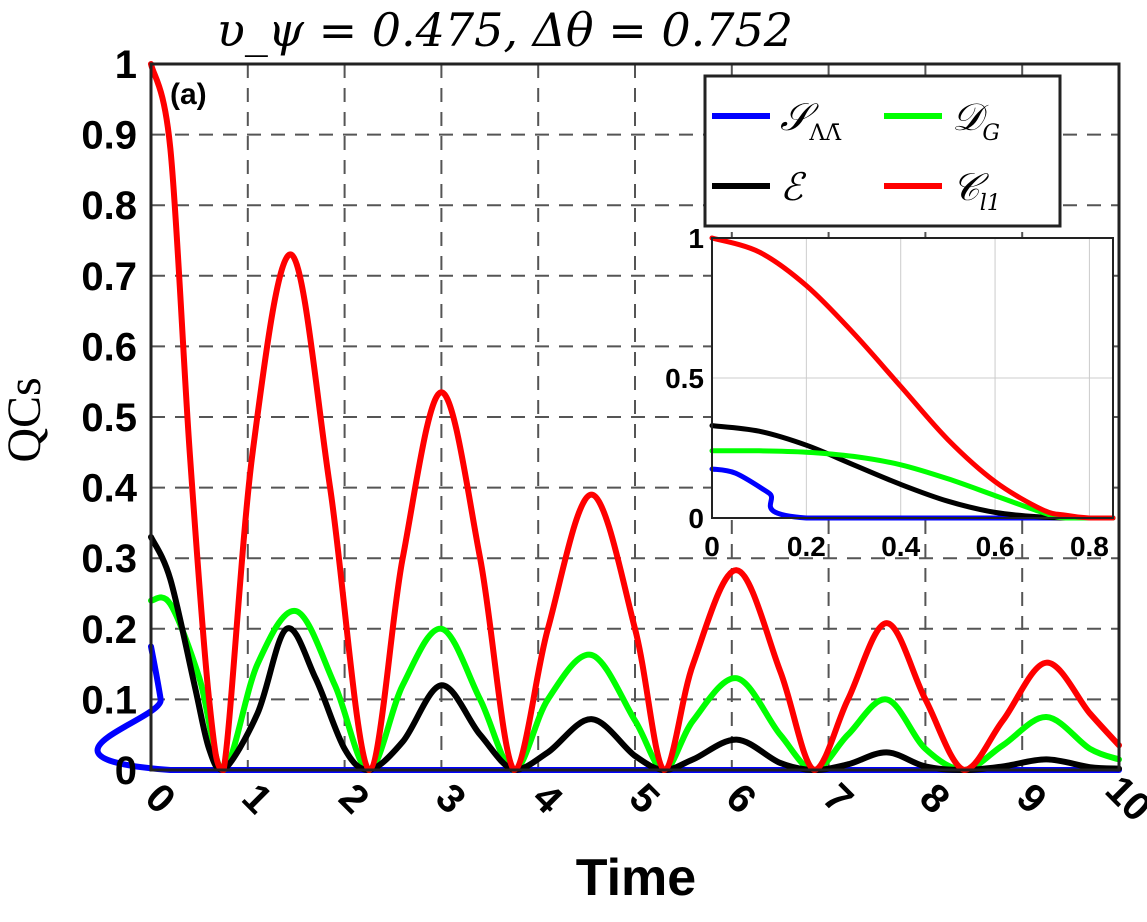  I want to click on main-y-ticks: 0 0.1 0.2 0.3 0.4 0.5 0.6 0.7 0.8 0.9 1, so click(109, 418).